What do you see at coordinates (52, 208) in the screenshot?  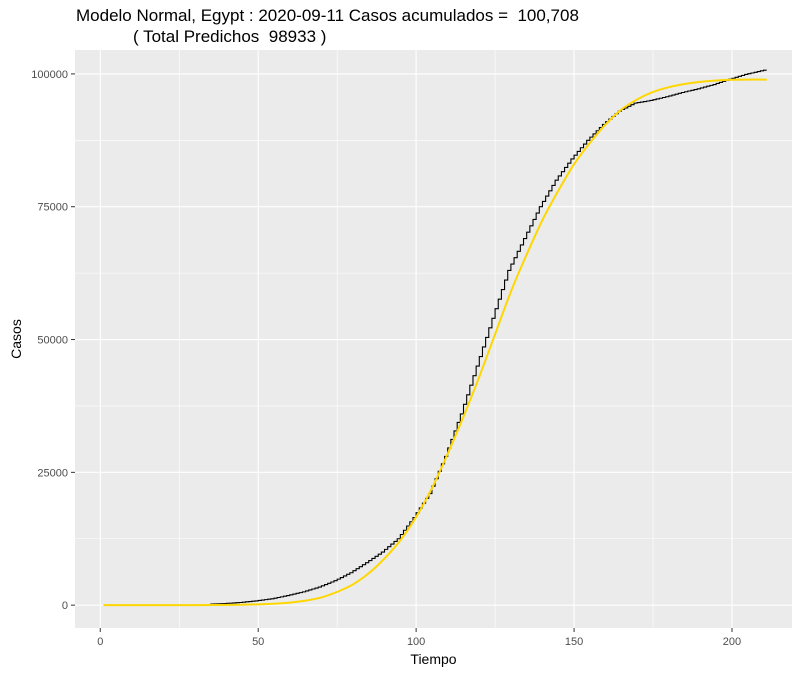 I see `y-tick-label: 75000` at bounding box center [52, 208].